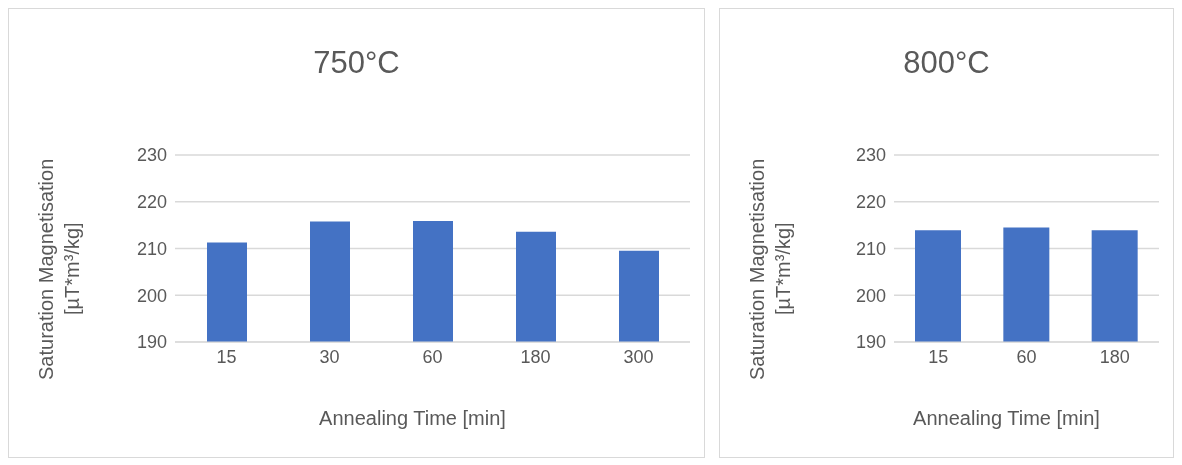 The width and height of the screenshot is (1182, 465). Describe the element at coordinates (356, 63) in the screenshot. I see `chart-title: 750°C` at that location.